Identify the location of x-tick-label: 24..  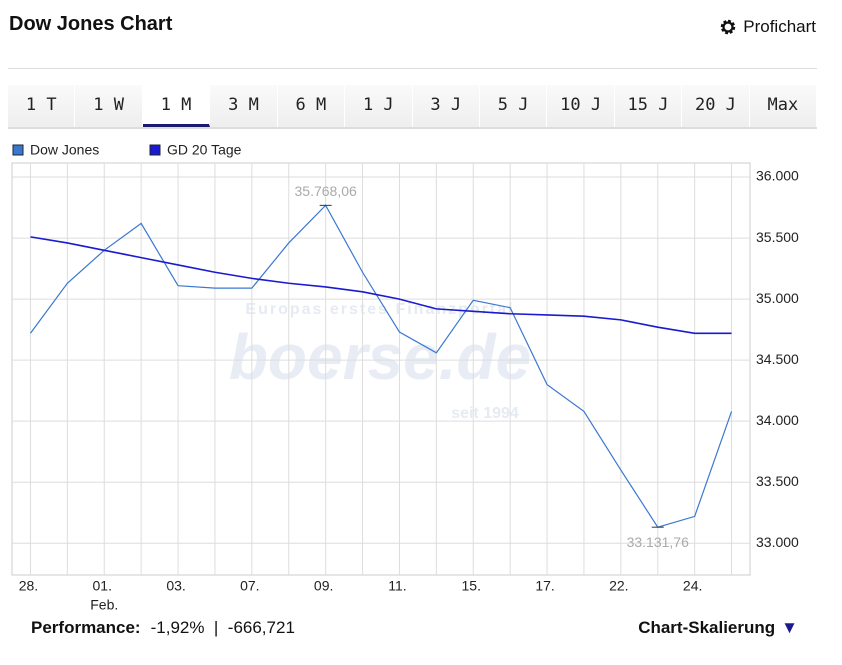
(692, 586).